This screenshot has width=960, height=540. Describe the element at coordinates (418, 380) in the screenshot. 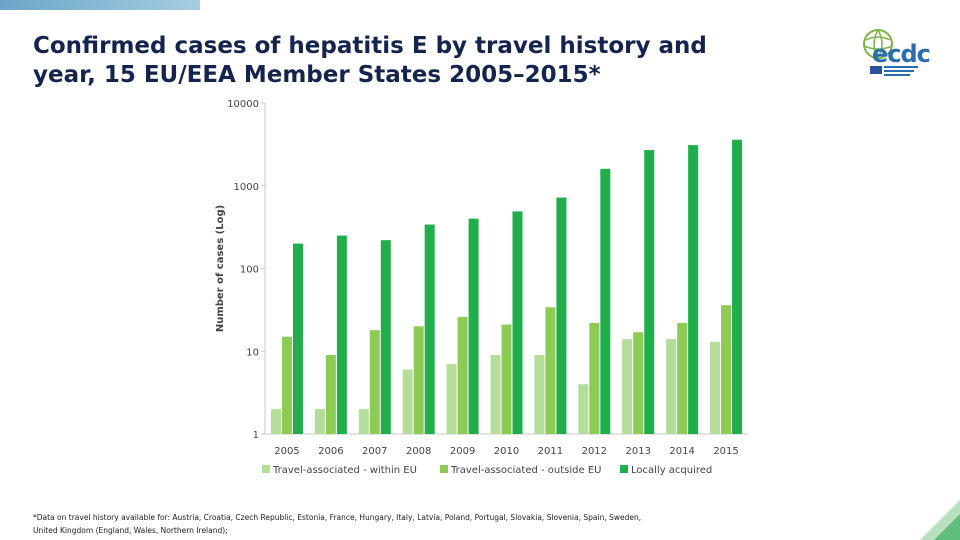

I see `bar-2-2008` at that location.